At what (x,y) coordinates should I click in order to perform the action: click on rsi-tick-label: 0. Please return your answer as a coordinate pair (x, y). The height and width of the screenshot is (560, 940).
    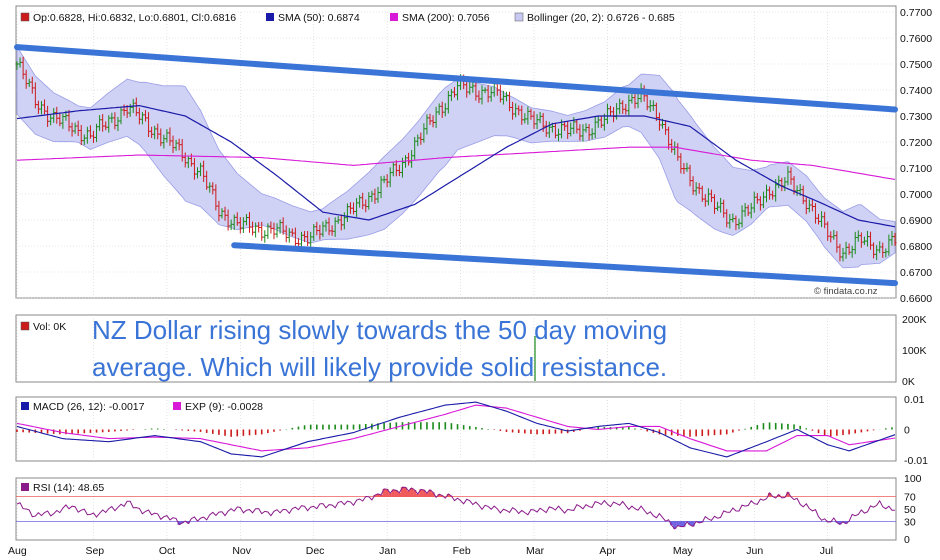
    Looking at the image, I should click on (907, 540).